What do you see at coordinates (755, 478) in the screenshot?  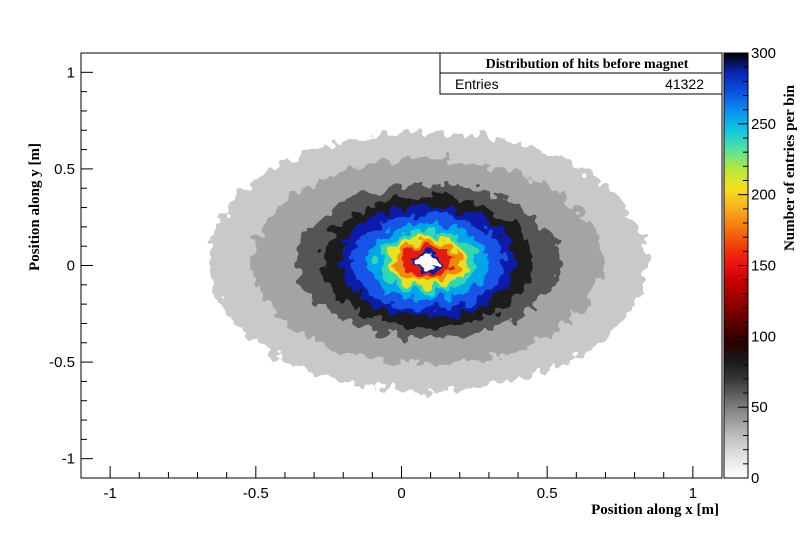 I see `z-tick-label: 0` at bounding box center [755, 478].